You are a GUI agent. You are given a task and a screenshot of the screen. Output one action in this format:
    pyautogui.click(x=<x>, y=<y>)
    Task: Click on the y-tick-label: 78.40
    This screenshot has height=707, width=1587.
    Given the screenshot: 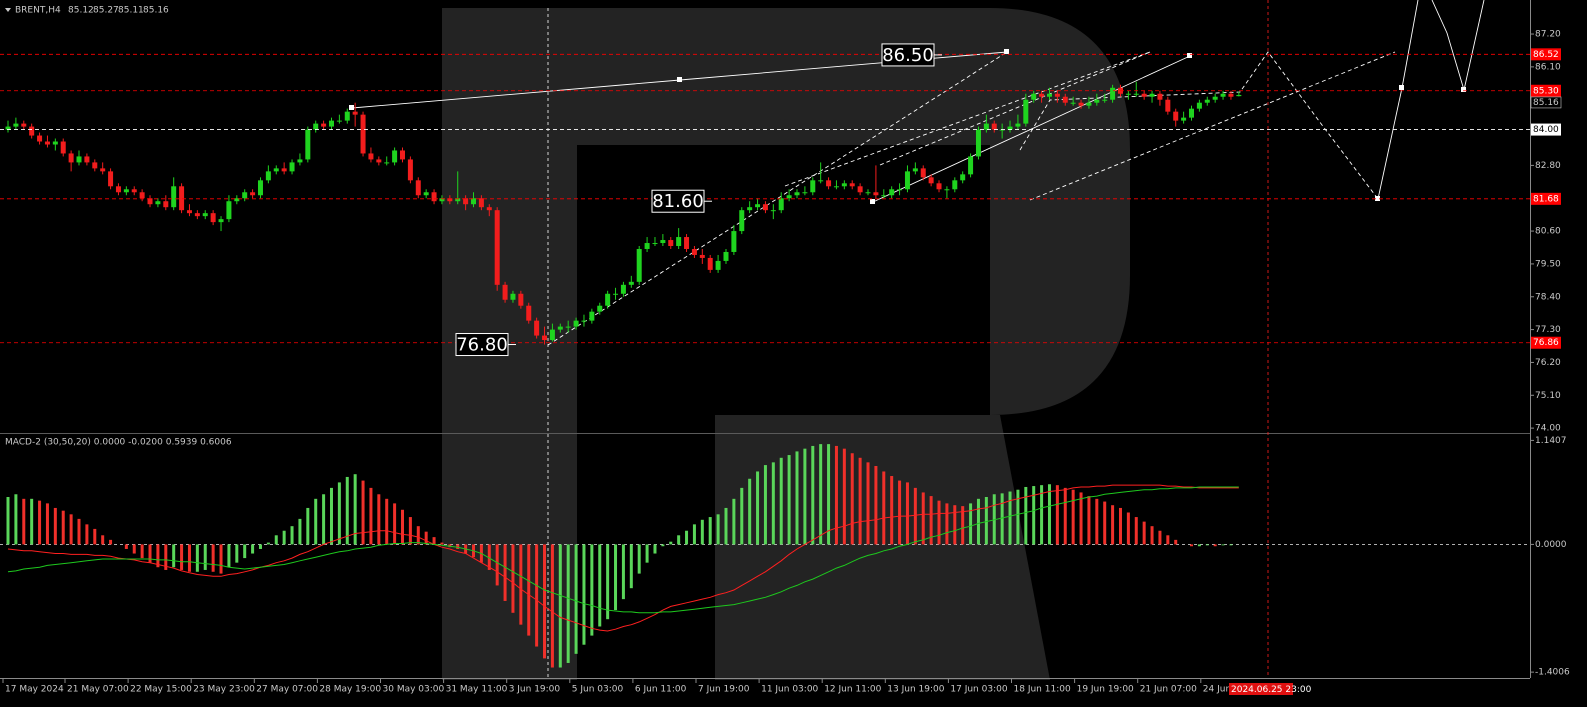 What is the action you would take?
    pyautogui.click(x=1548, y=297)
    